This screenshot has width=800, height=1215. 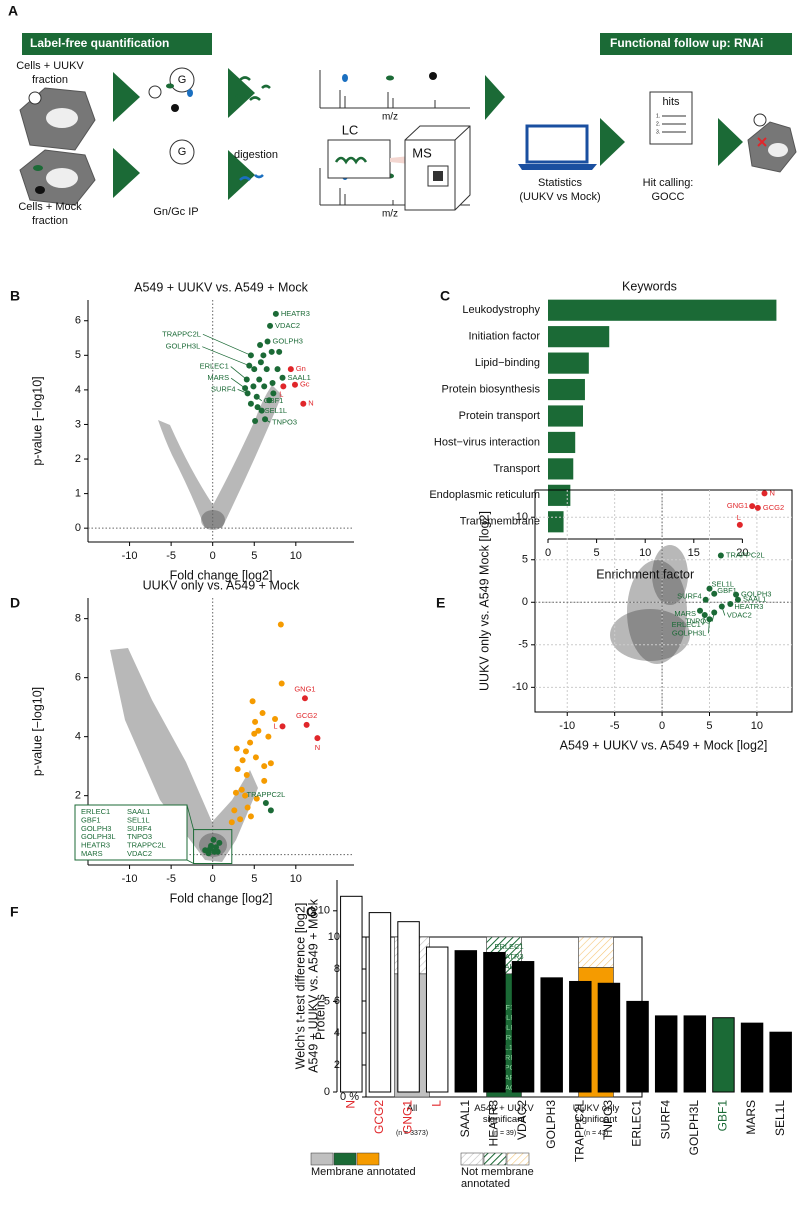 What do you see at coordinates (320, 1017) in the screenshot?
I see `y-axis-label: Proteins` at bounding box center [320, 1017].